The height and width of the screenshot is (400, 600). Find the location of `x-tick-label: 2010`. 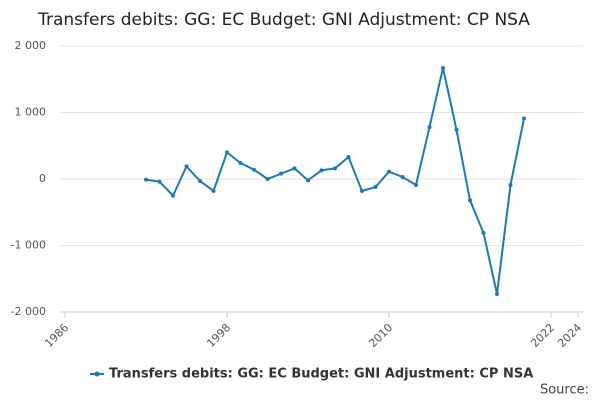

x-tick-label: 2010 is located at coordinates (380, 335).